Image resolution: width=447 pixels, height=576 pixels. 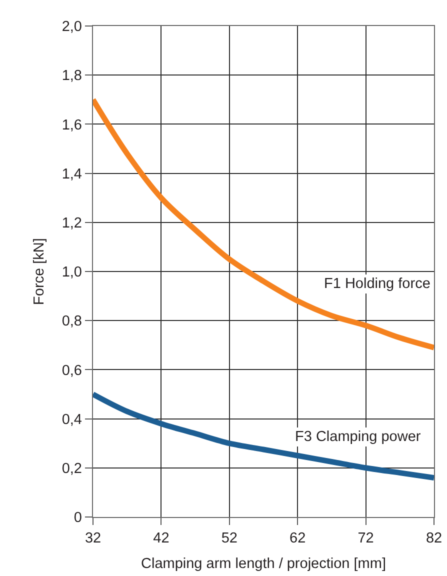 What do you see at coordinates (72, 272) in the screenshot?
I see `y-tick-label: 1,0` at bounding box center [72, 272].